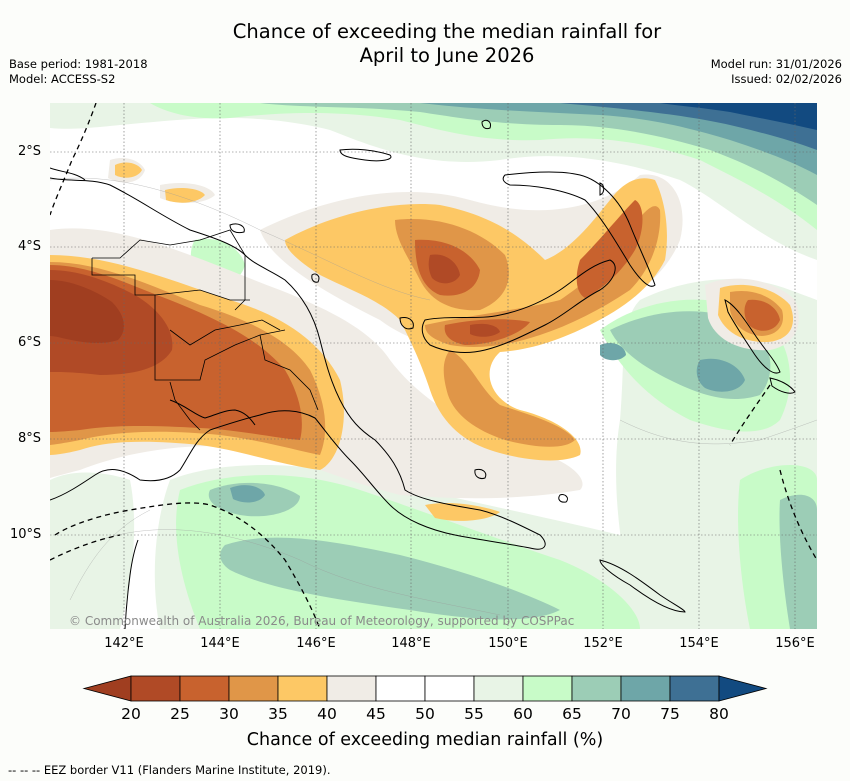 Image resolution: width=850 pixels, height=781 pixels. What do you see at coordinates (278, 714) in the screenshot?
I see `colorbar-tick: 35` at bounding box center [278, 714].